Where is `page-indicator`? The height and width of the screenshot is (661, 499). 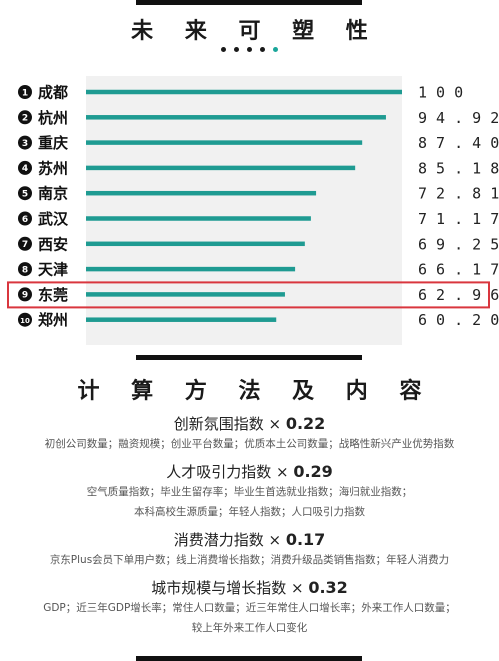
page-indicator is located at coordinates (249, 49).